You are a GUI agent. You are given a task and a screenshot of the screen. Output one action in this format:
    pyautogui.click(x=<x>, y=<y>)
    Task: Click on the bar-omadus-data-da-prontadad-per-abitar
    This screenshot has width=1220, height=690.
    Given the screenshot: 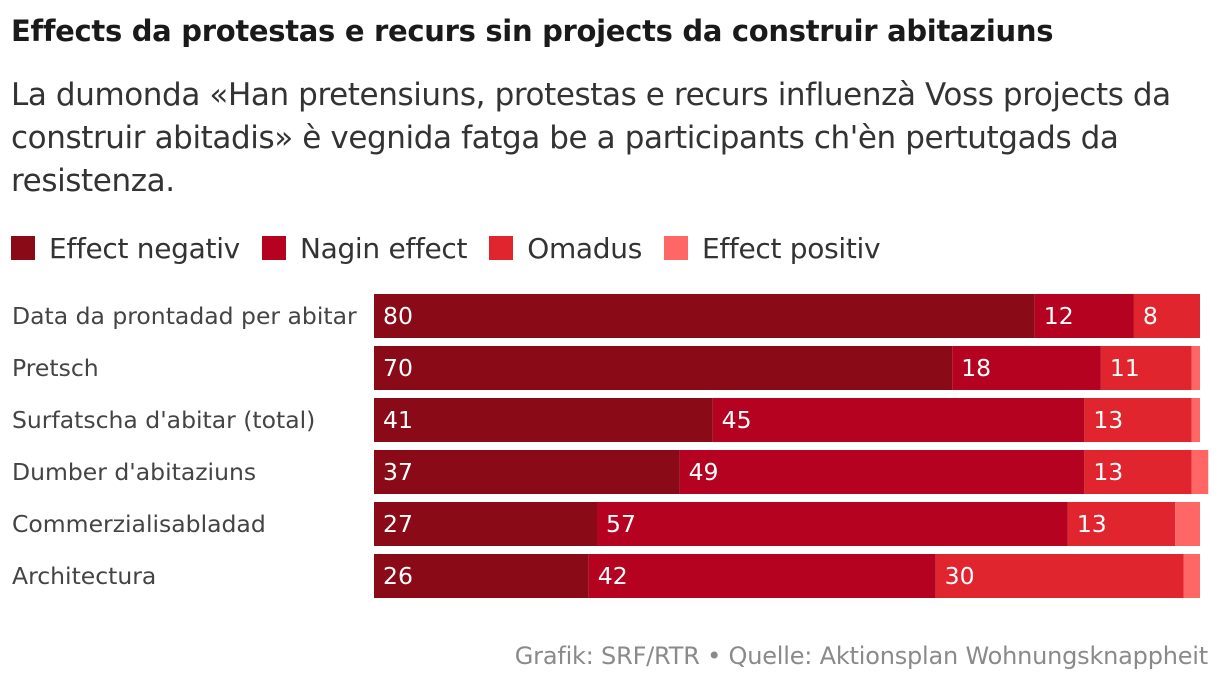 What is the action you would take?
    pyautogui.click(x=1166, y=316)
    